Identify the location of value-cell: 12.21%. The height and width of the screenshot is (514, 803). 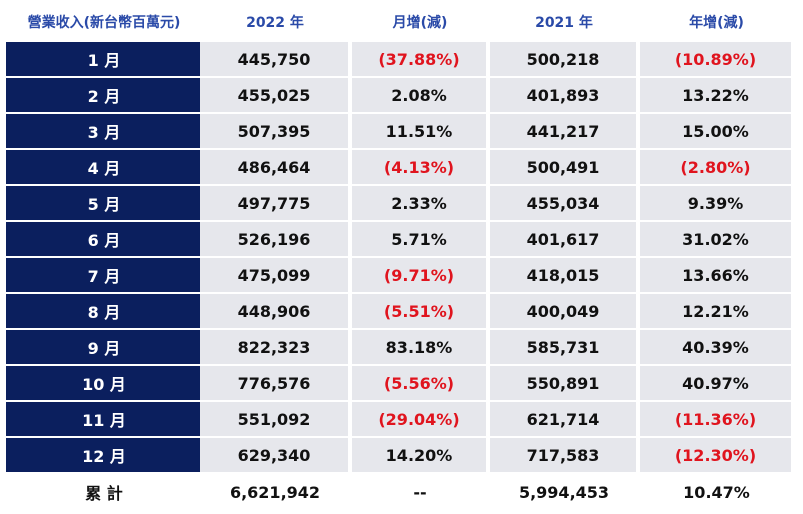
(715, 311).